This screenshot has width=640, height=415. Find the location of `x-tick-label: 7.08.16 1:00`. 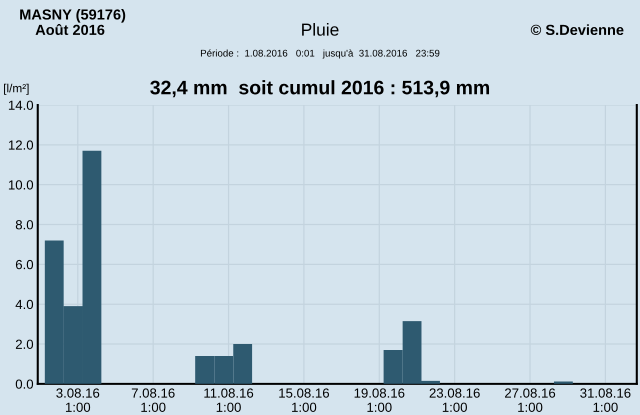

x-tick-label: 7.08.16 1:00 is located at coordinates (153, 400).